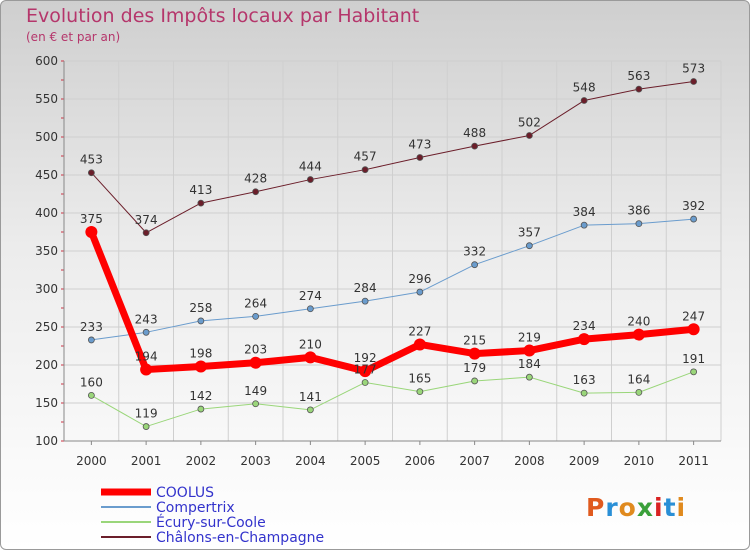  I want to click on x-tick-label: 2001, so click(146, 461).